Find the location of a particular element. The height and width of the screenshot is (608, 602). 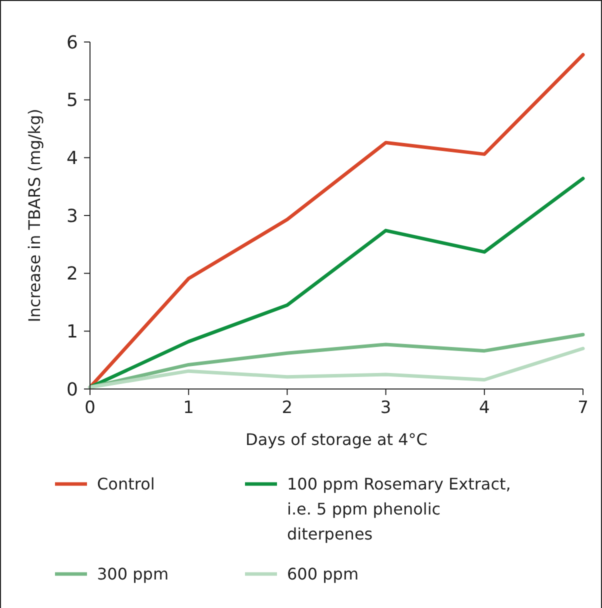

y-tick-label: 3 is located at coordinates (72, 216).